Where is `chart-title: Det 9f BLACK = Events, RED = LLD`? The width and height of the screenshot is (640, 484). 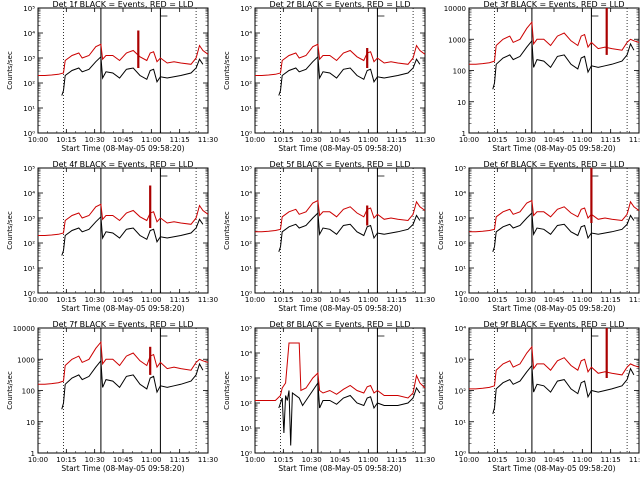 chart-title: Det 9f BLACK = Events, RED = LLD is located at coordinates (553, 324).